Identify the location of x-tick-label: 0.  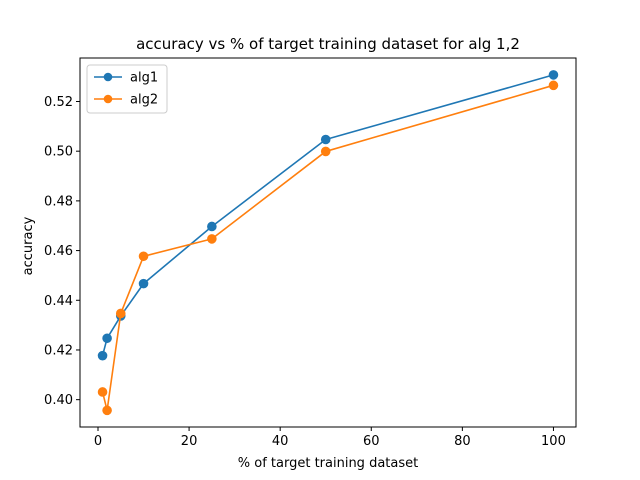
(98, 441).